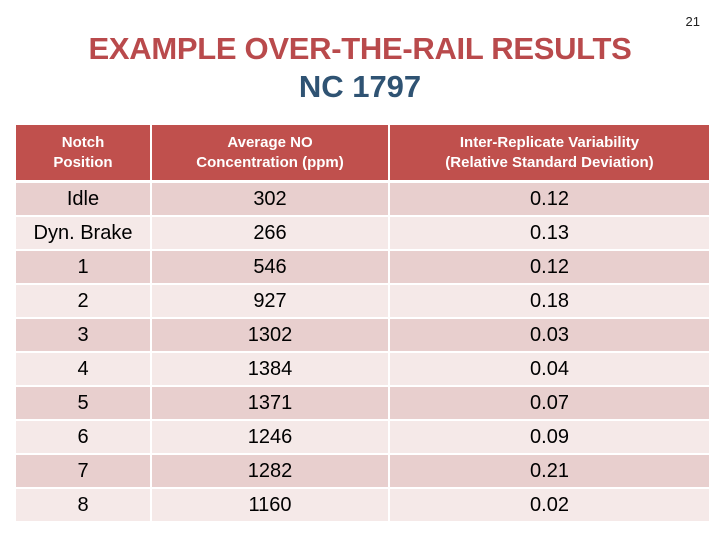 The width and height of the screenshot is (720, 540). I want to click on concentration-cell: 1302, so click(270, 335).